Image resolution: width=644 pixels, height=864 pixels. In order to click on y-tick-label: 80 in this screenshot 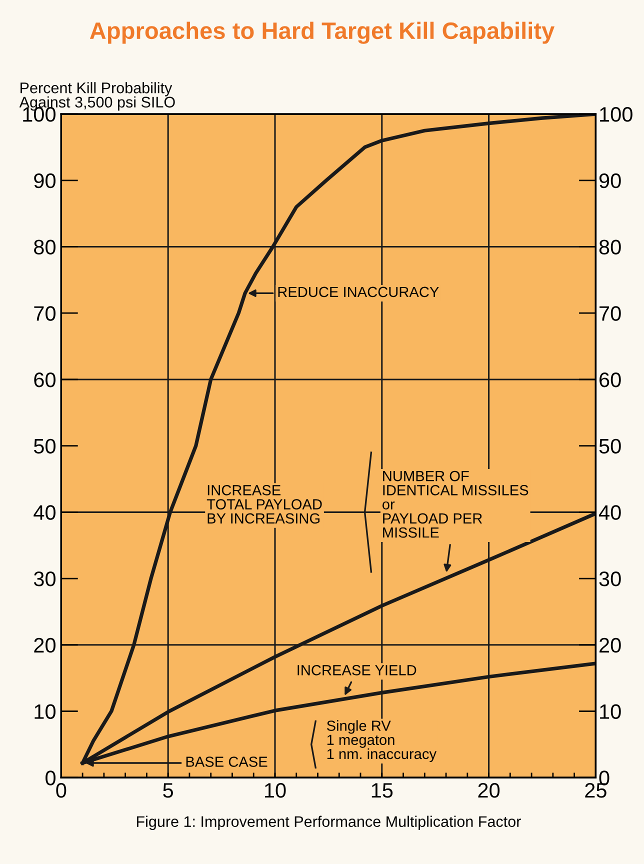, I will do `click(45, 247)`.